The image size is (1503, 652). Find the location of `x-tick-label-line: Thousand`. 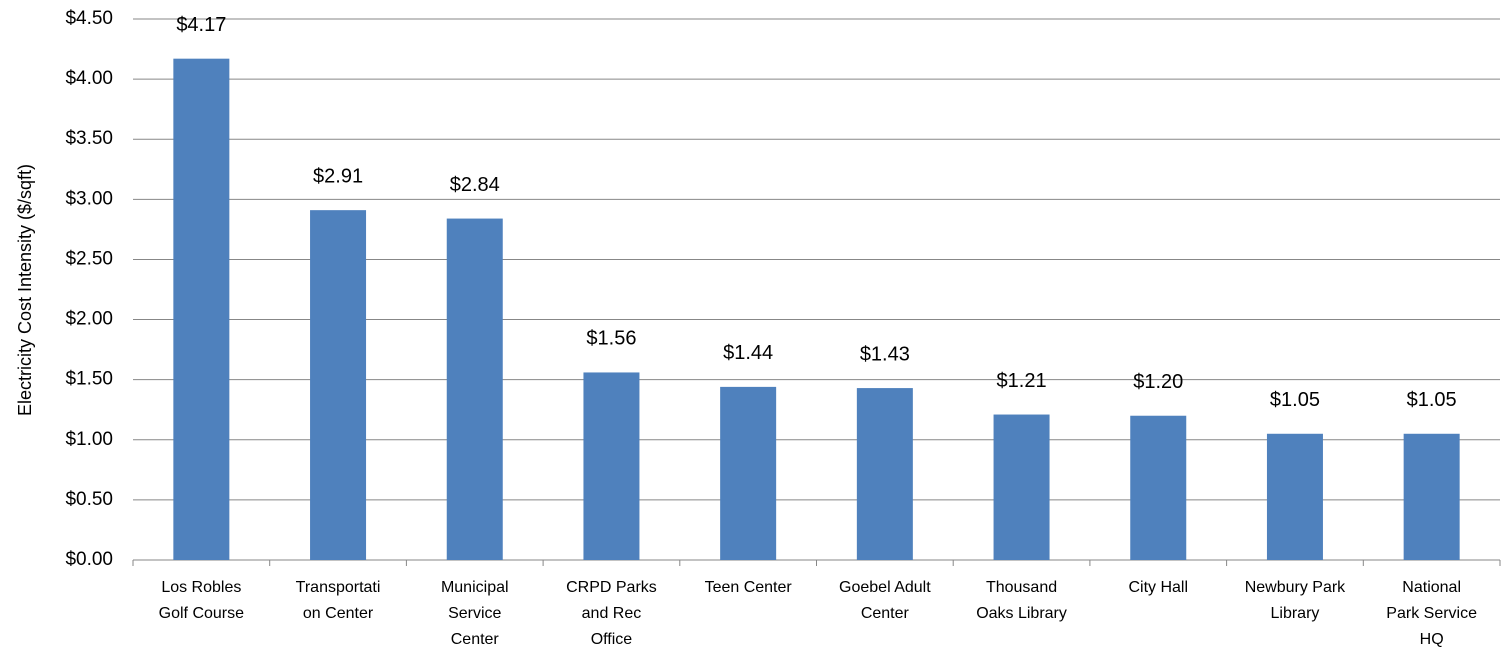

x-tick-label-line: Thousand is located at coordinates (1021, 587).